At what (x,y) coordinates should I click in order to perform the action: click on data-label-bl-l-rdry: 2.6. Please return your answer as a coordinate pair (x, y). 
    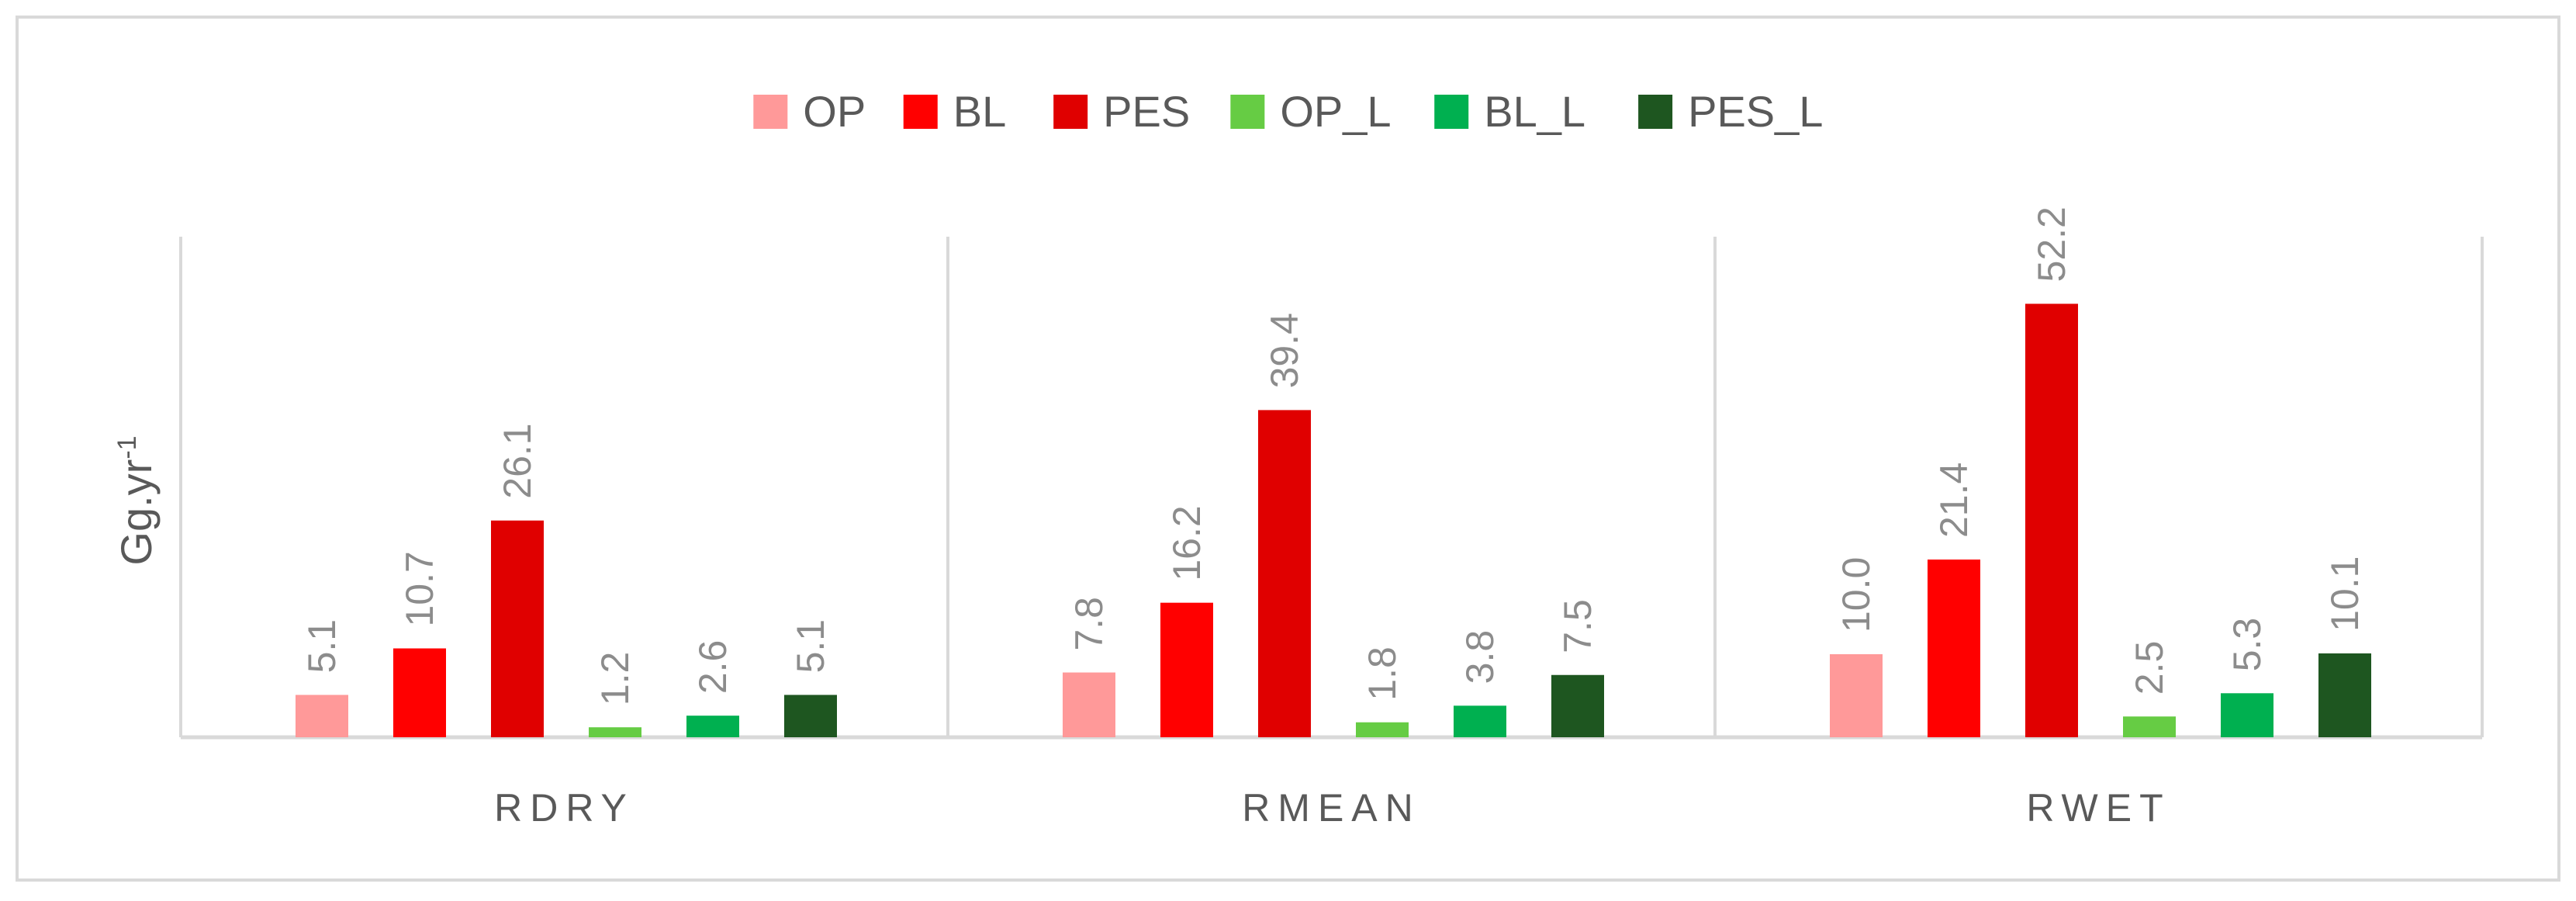
    Looking at the image, I should click on (713, 667).